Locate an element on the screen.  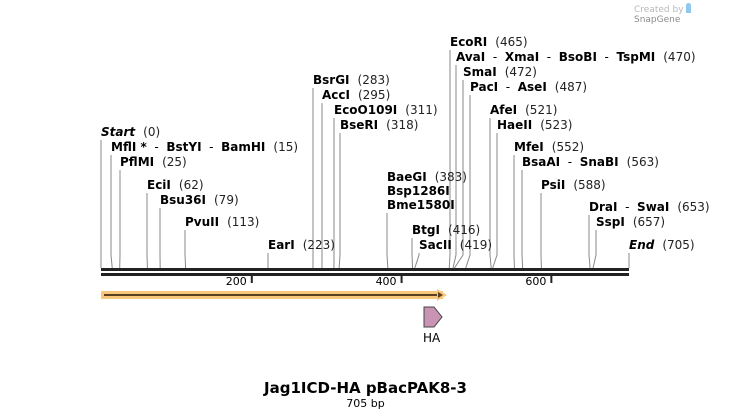
enzyme-name: Bsu36I is located at coordinates (183, 200).